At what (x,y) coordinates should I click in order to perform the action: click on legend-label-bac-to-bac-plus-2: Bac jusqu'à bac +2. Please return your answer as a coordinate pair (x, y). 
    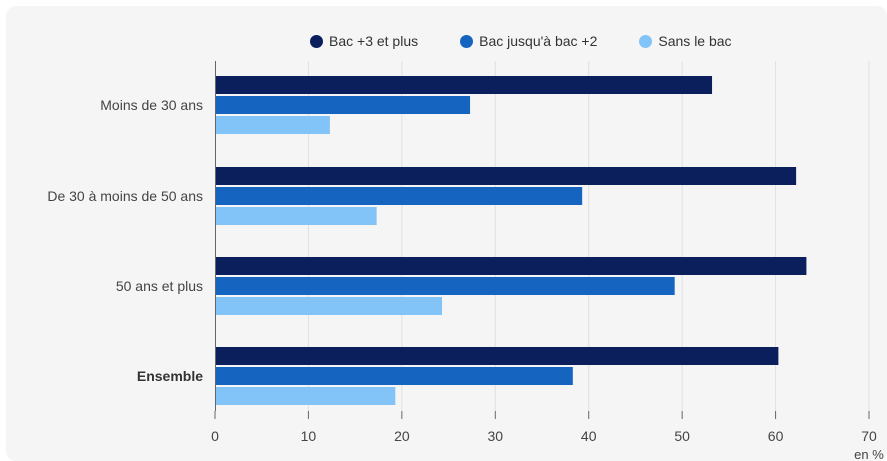
    Looking at the image, I should click on (538, 41).